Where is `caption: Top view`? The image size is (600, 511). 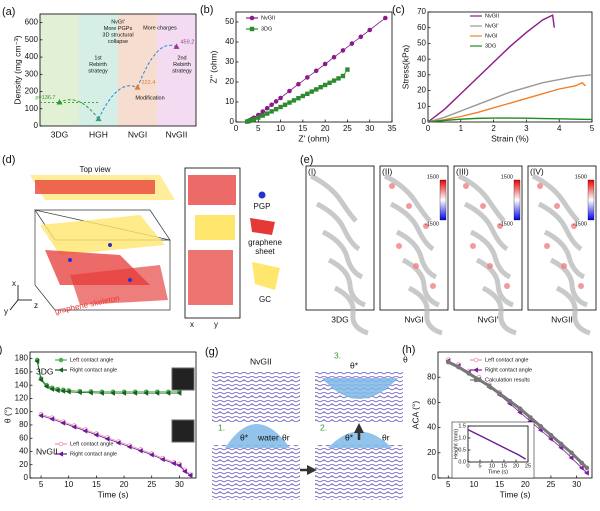 caption: Top view is located at coordinates (94, 169).